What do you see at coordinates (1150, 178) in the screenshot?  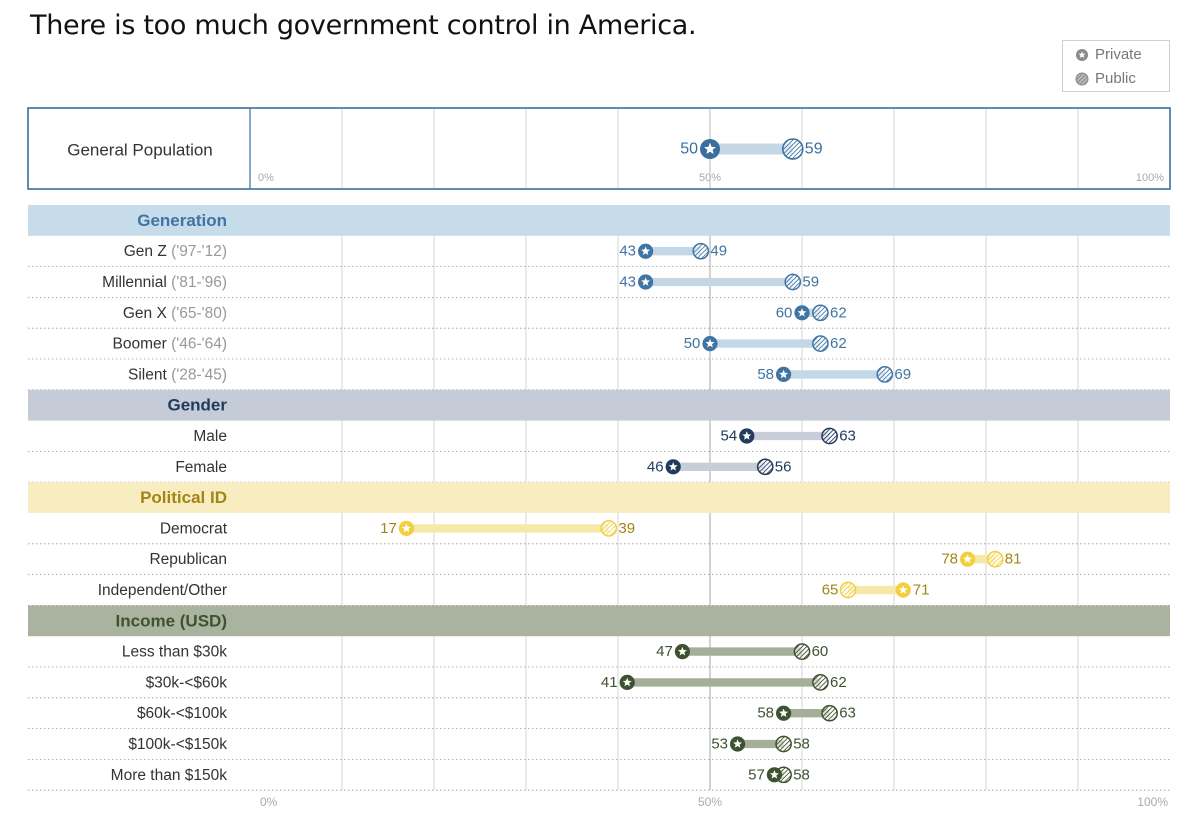 I see `tick-label-100: 100%` at bounding box center [1150, 178].